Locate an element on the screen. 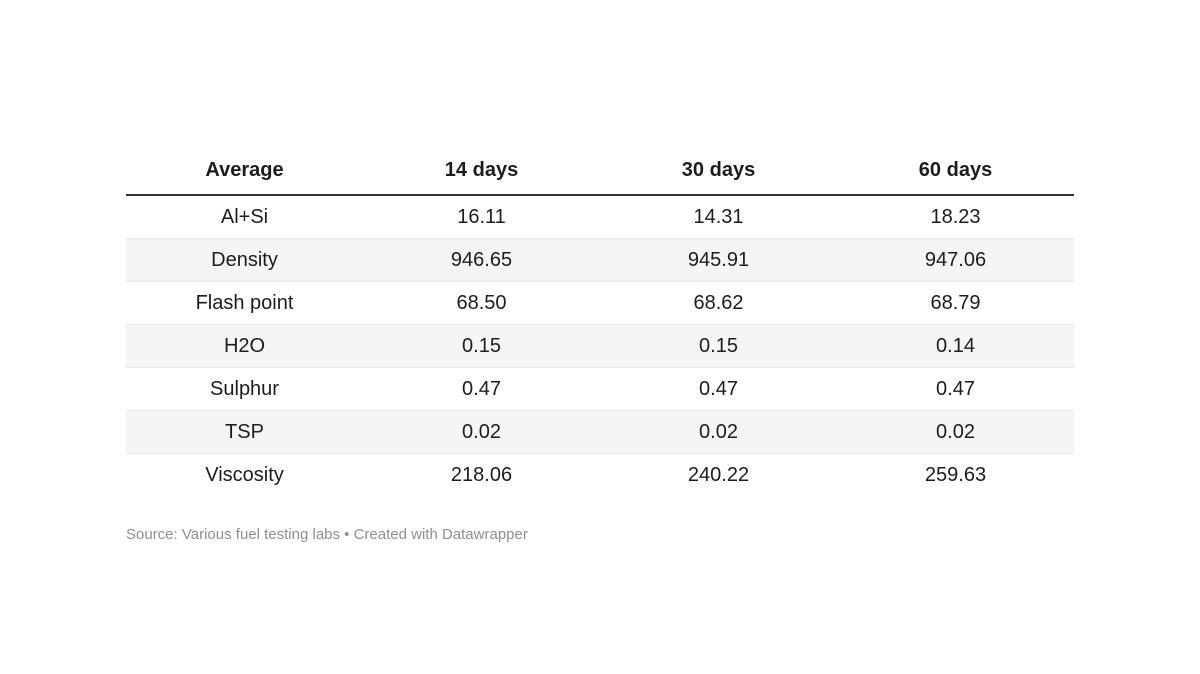  cell-value: 947.06 is located at coordinates (955, 259).